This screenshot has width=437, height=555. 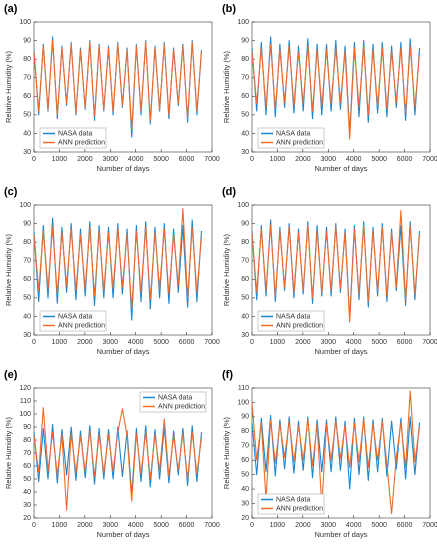 I want to click on y-tick-label: 20, so click(x=245, y=518).